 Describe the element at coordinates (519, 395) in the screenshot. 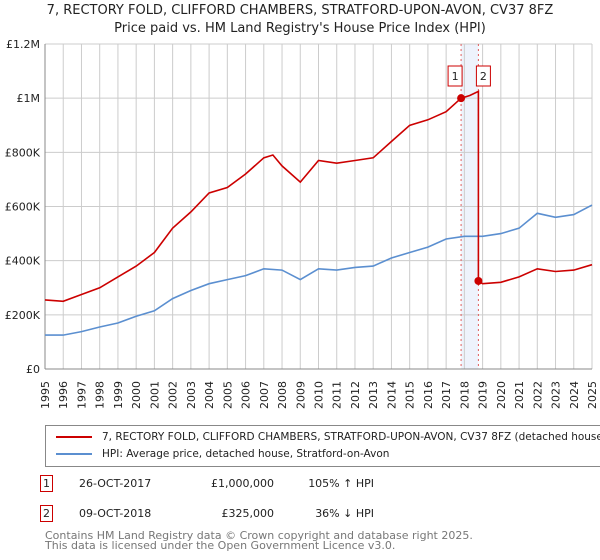

I see `x-tick-label: 2021` at that location.